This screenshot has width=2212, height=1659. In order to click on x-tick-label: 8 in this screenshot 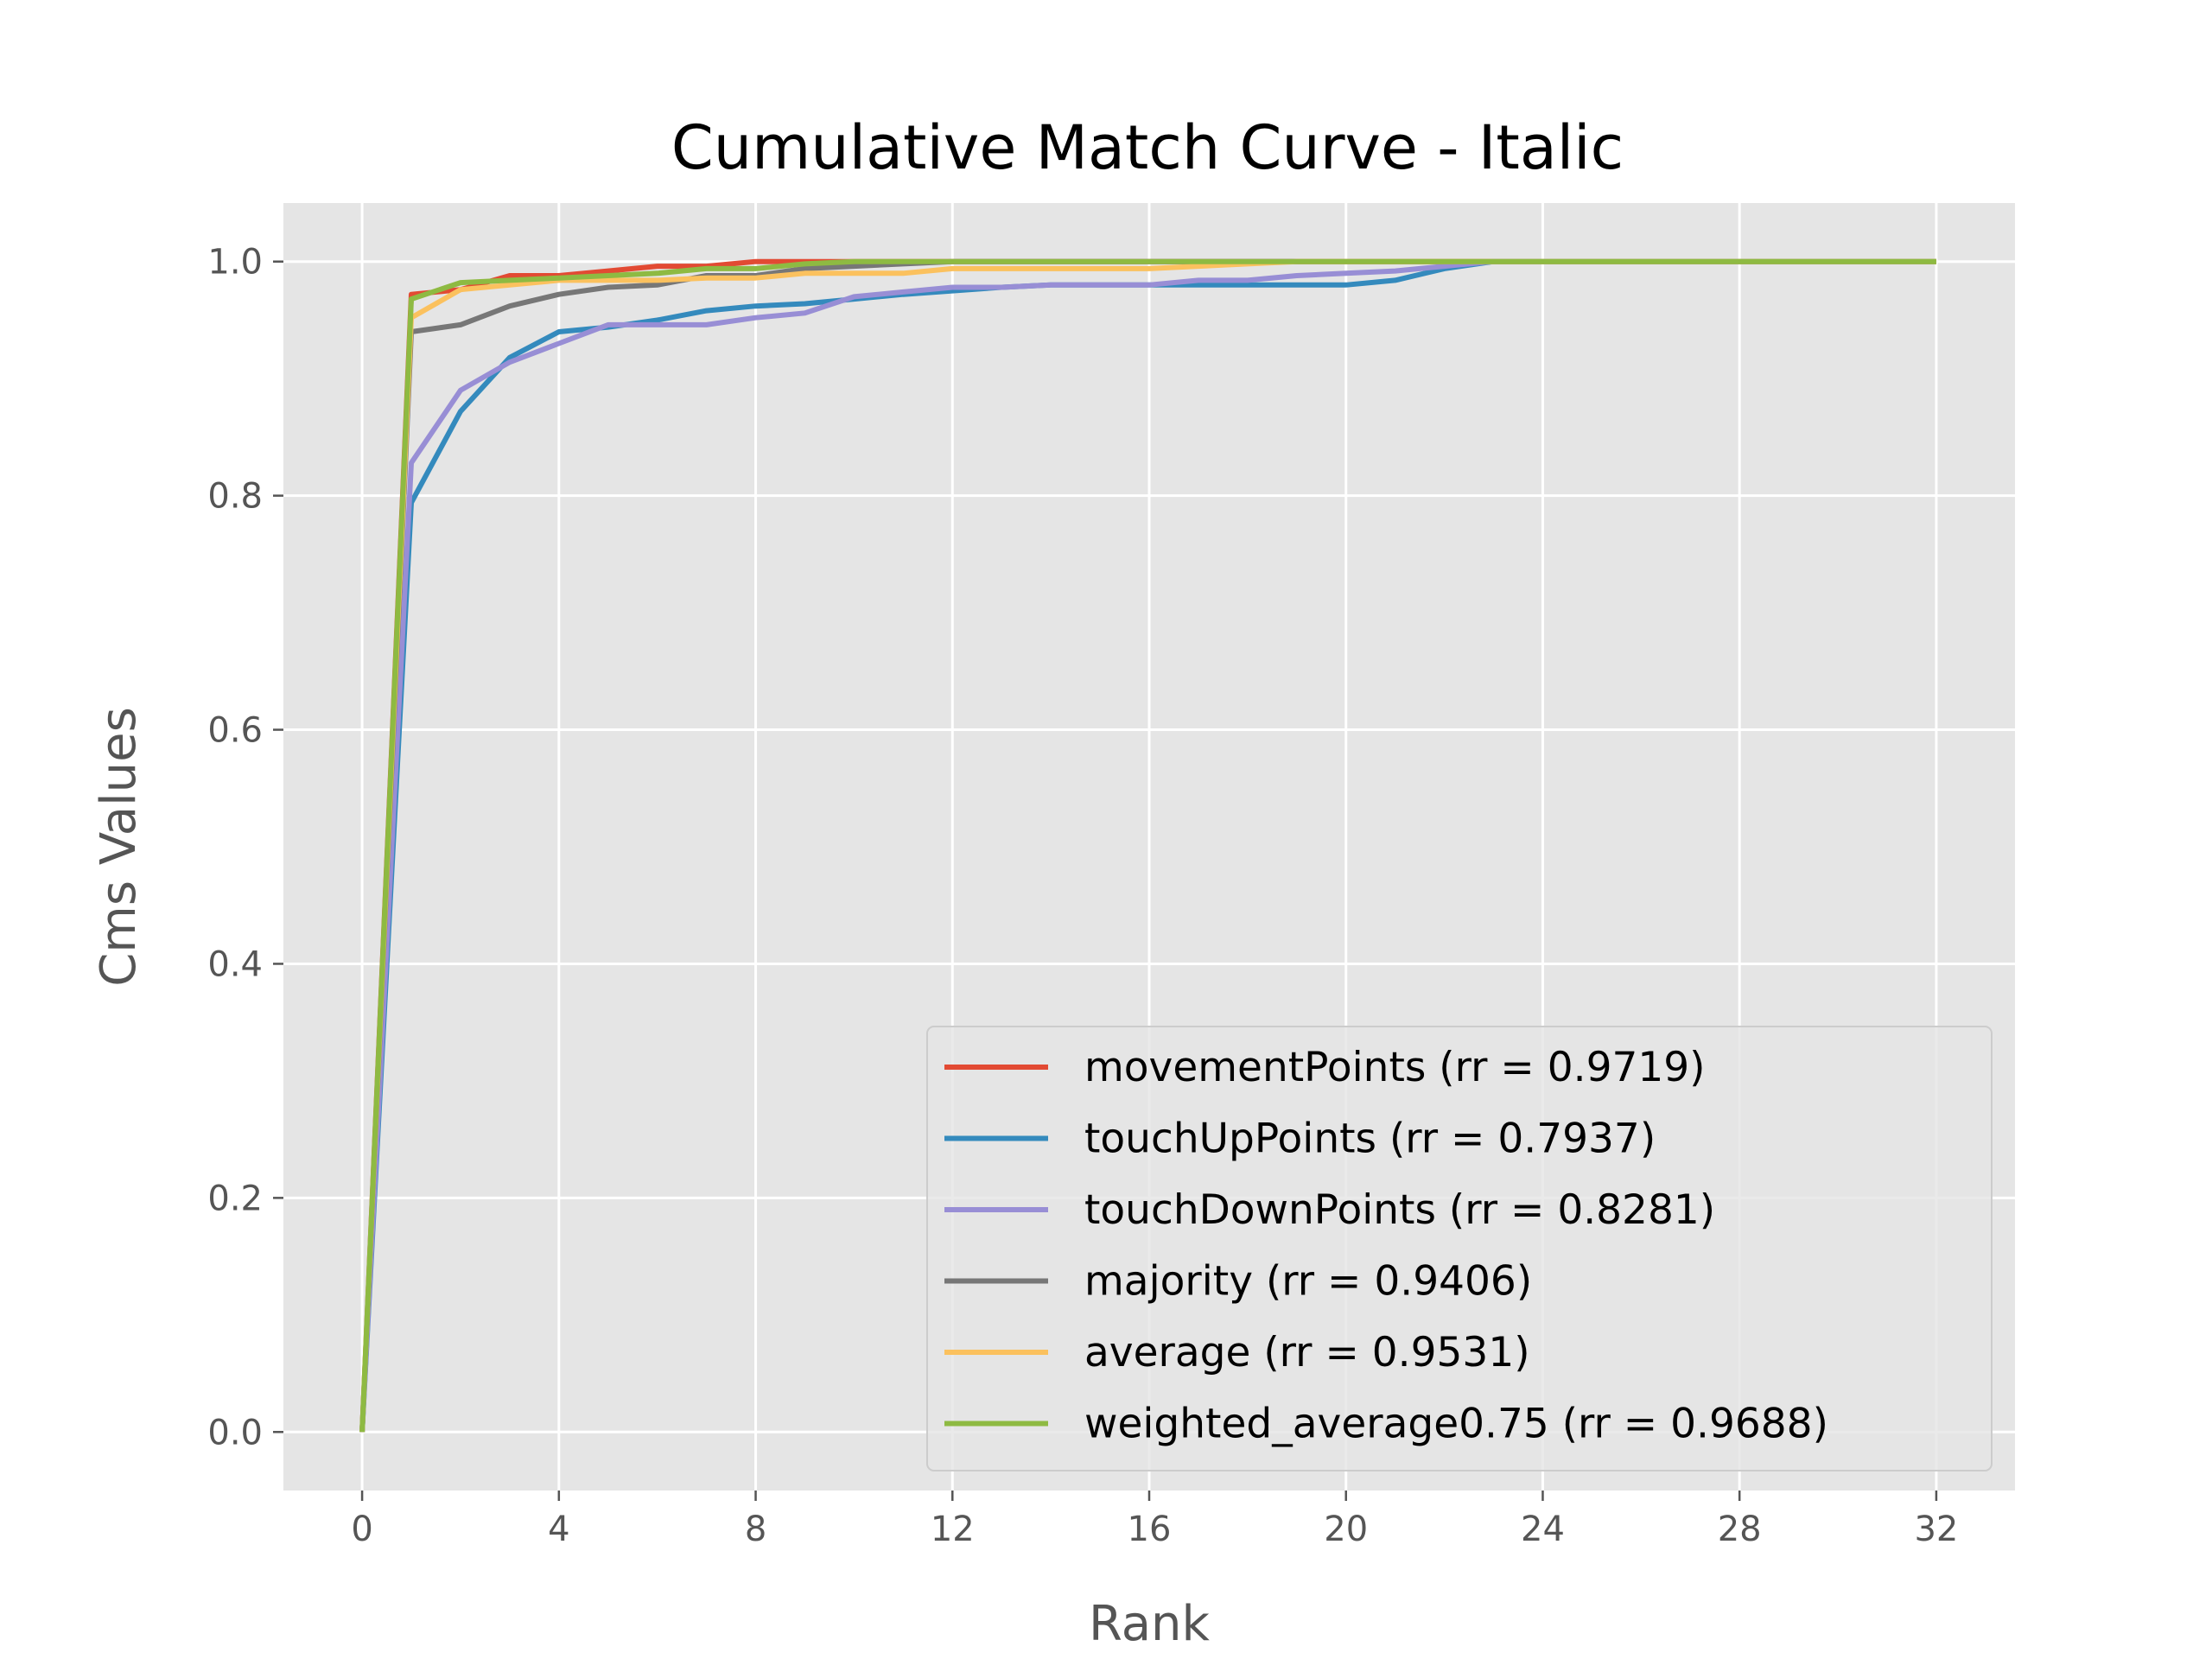, I will do `click(755, 1529)`.